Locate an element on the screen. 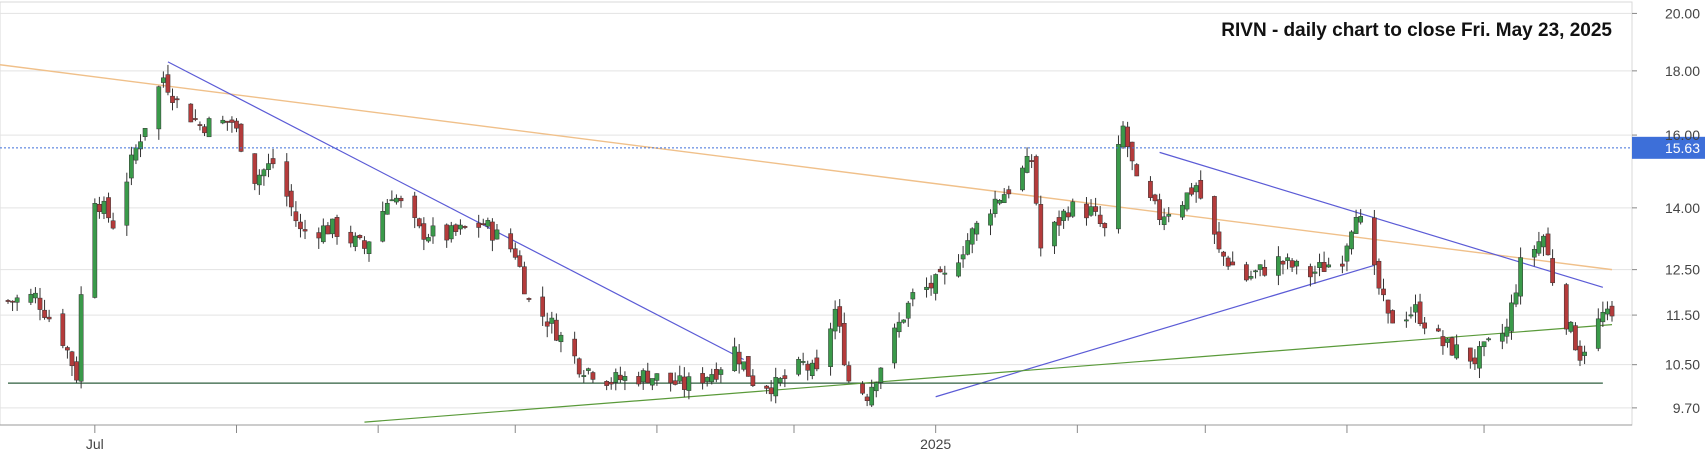 Image resolution: width=1705 pixels, height=456 pixels. x-axis: Jul 2025 is located at coordinates (816, 438).